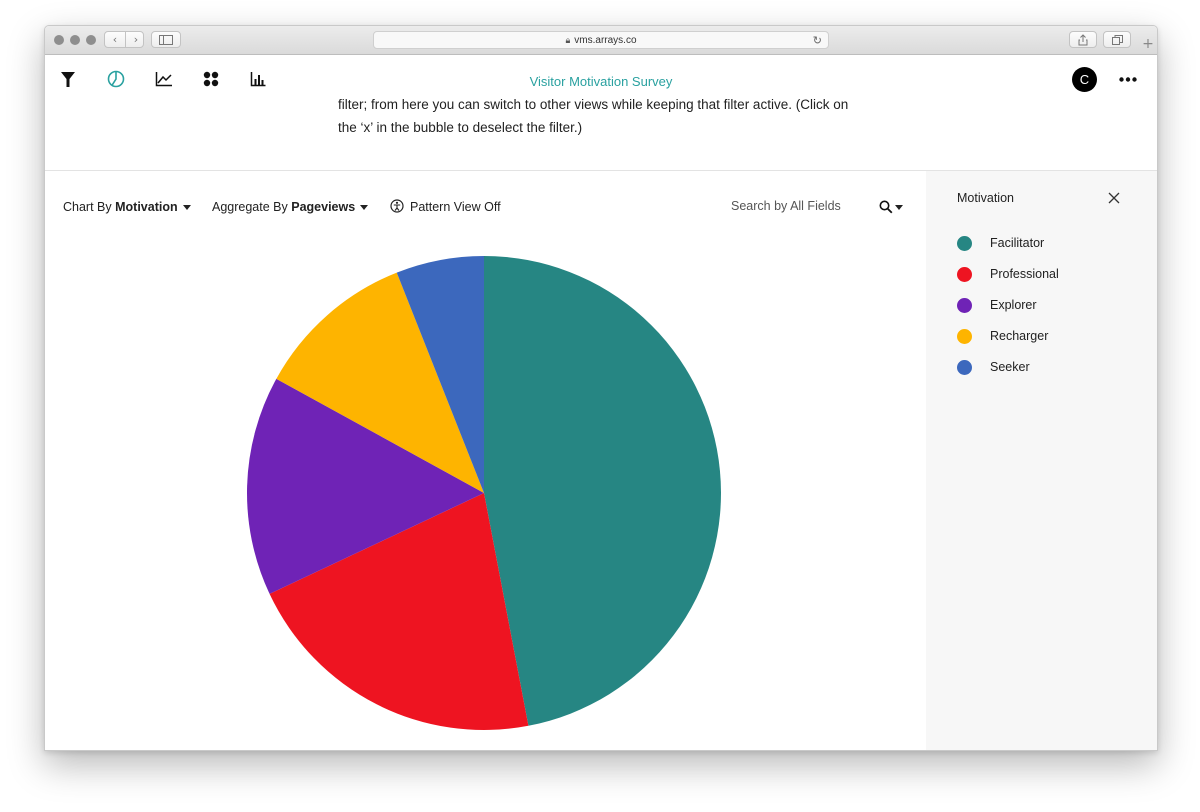 This screenshot has height=812, width=1200. I want to click on close-icon, so click(1114, 198).